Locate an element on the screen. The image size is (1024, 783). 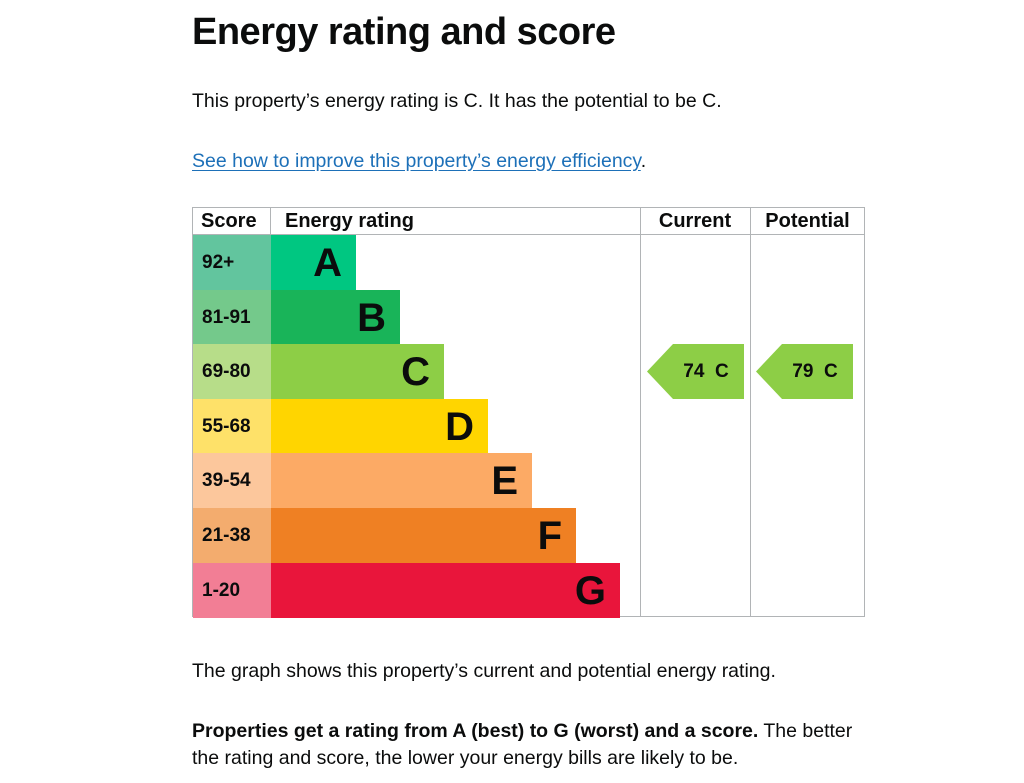
header-energy-rating: Energy rating is located at coordinates (349, 221).